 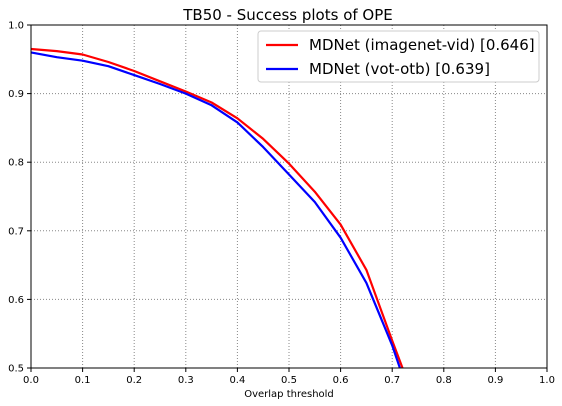 I want to click on x-tick-label: 0.6, so click(x=341, y=380).